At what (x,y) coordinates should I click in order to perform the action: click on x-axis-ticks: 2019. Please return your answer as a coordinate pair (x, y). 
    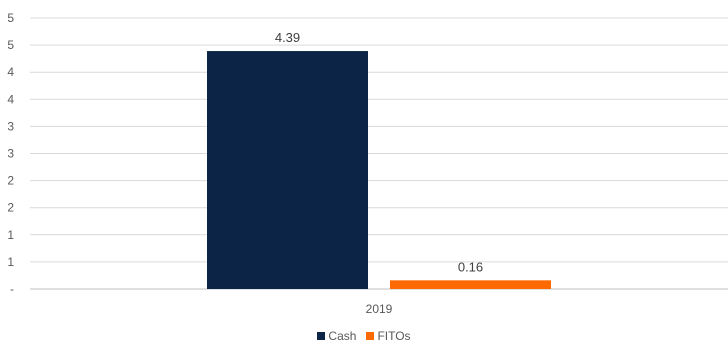
    Looking at the image, I should click on (379, 309).